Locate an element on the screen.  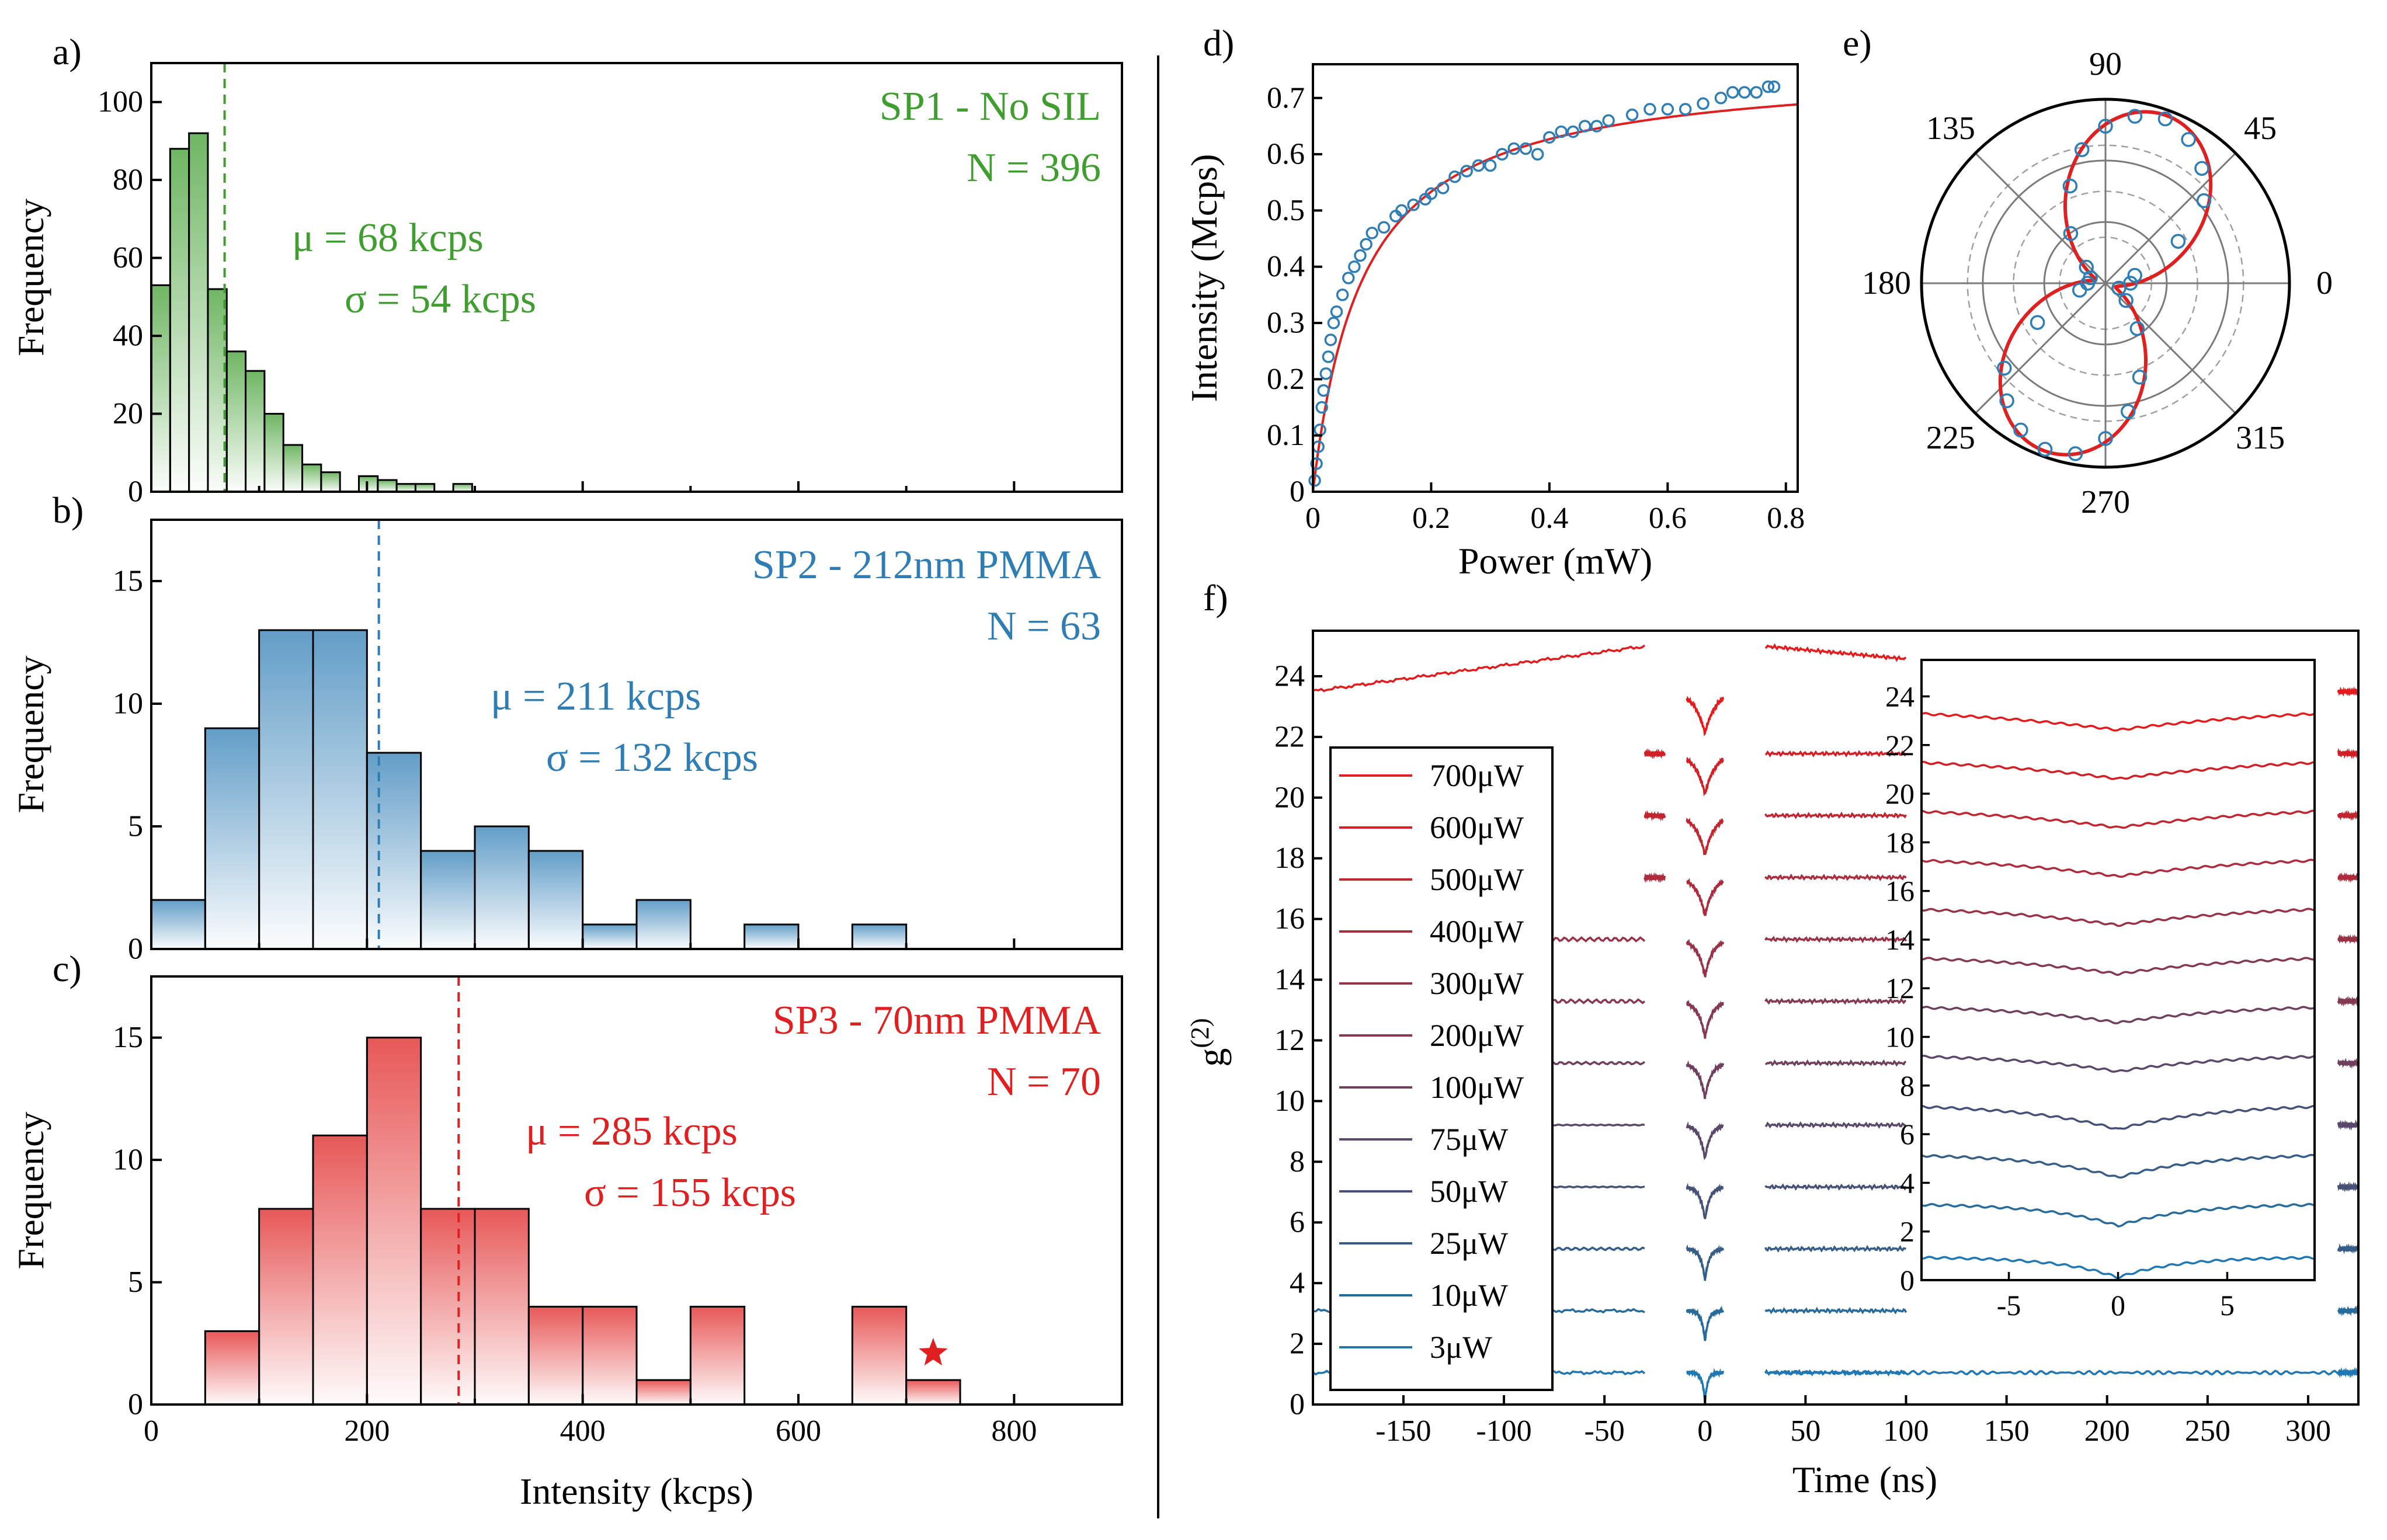
polar-angle-label: 180 is located at coordinates (1886, 283).